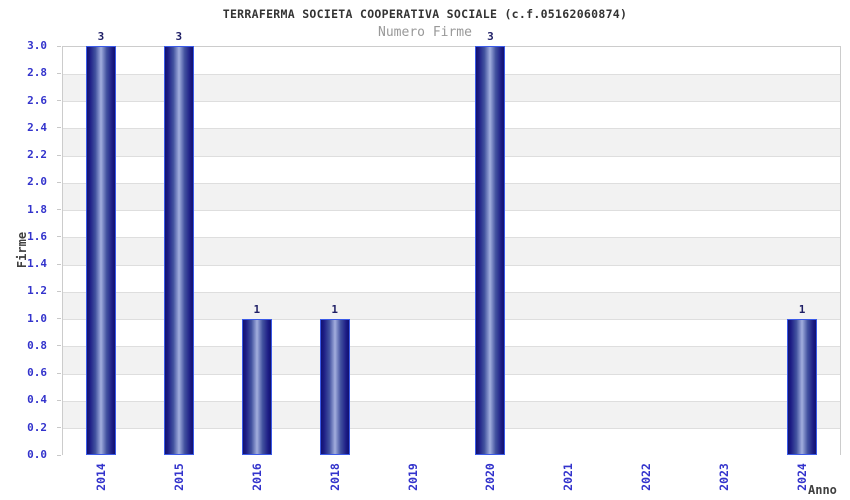 The height and width of the screenshot is (500, 850). Describe the element at coordinates (37, 100) in the screenshot. I see `y-tick-label: 2.6` at that location.